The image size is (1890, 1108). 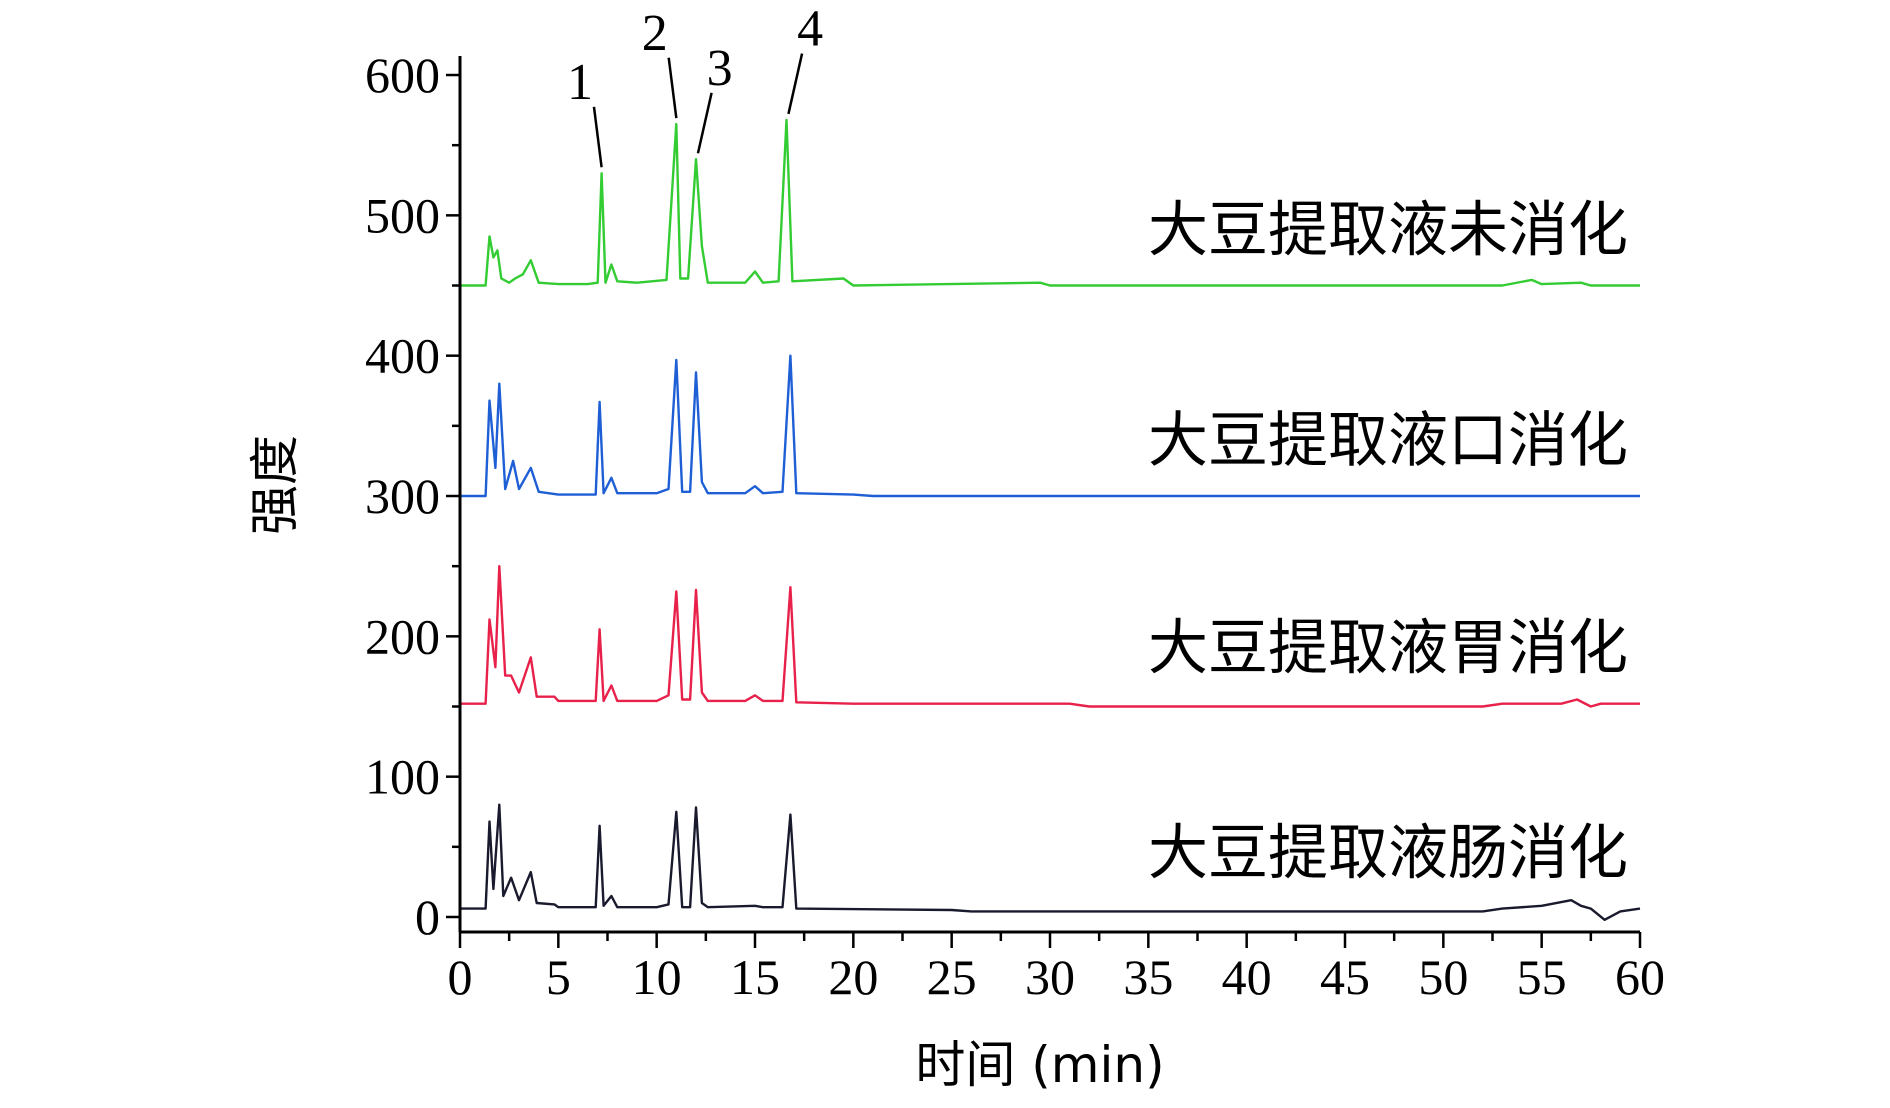 I want to click on y-axis-title: 强度, so click(x=275, y=485).